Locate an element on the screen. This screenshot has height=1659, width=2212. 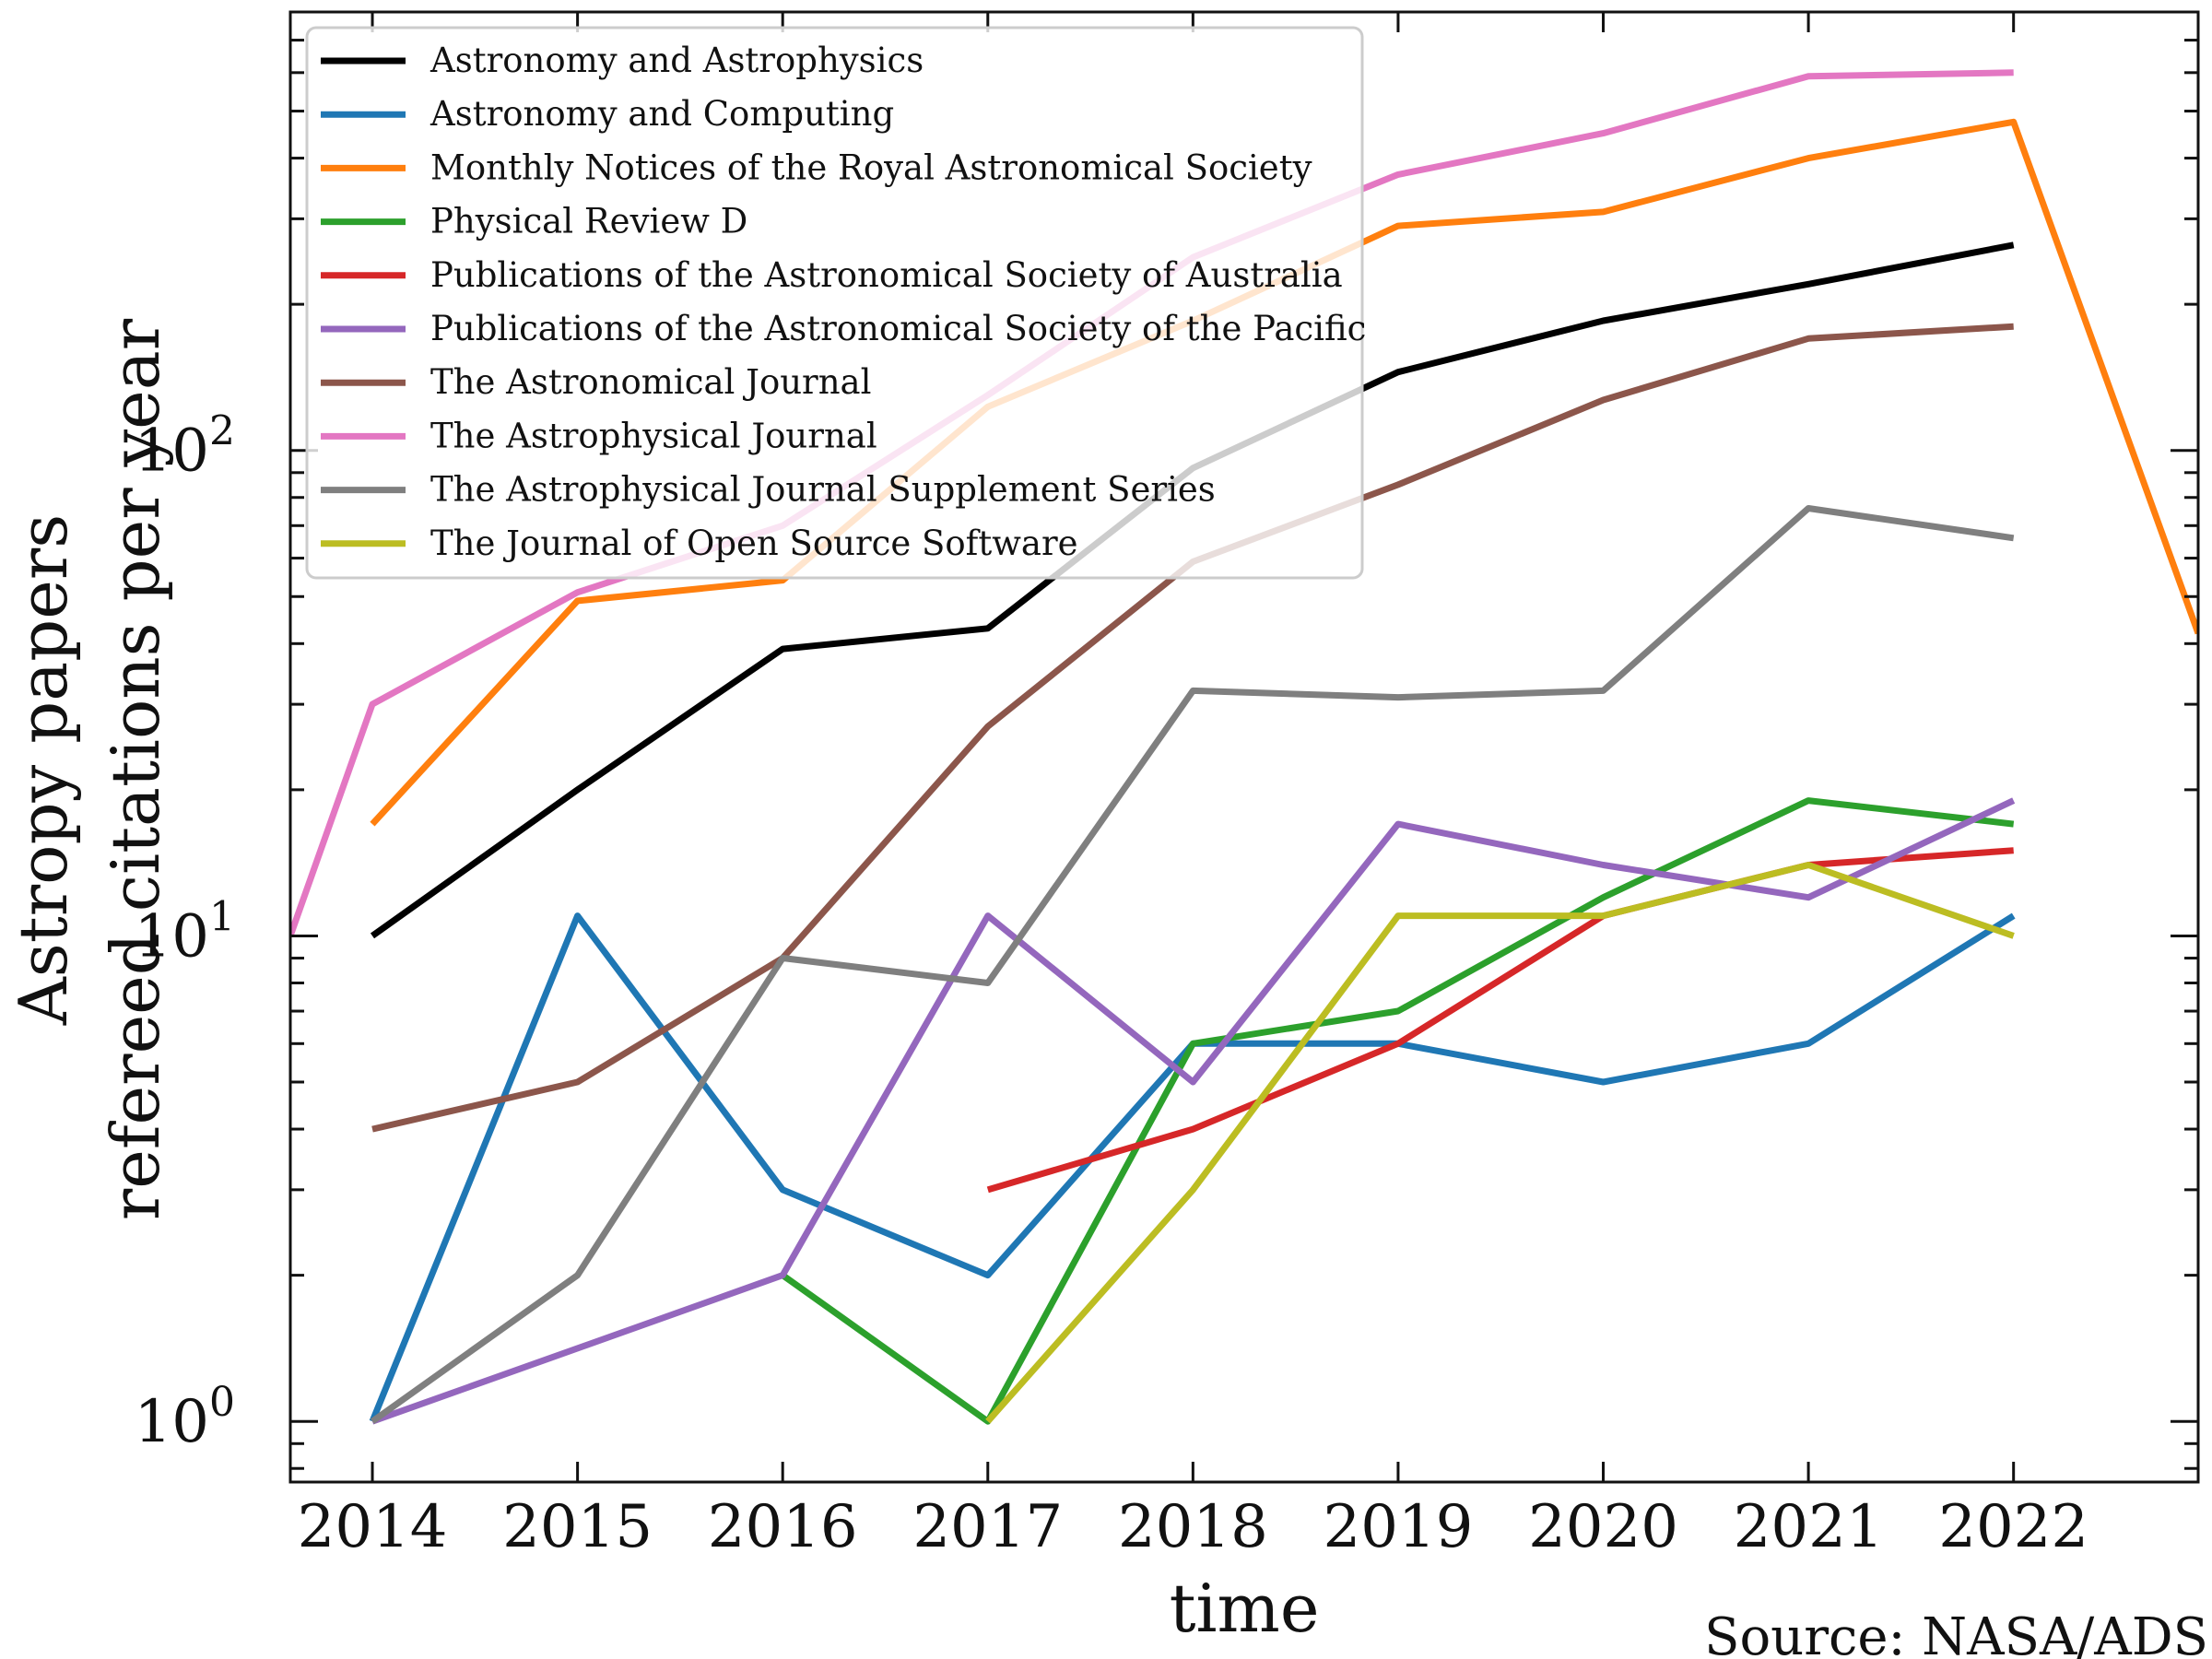
legend-label: Astronomy and Astrophysics is located at coordinates (676, 60).